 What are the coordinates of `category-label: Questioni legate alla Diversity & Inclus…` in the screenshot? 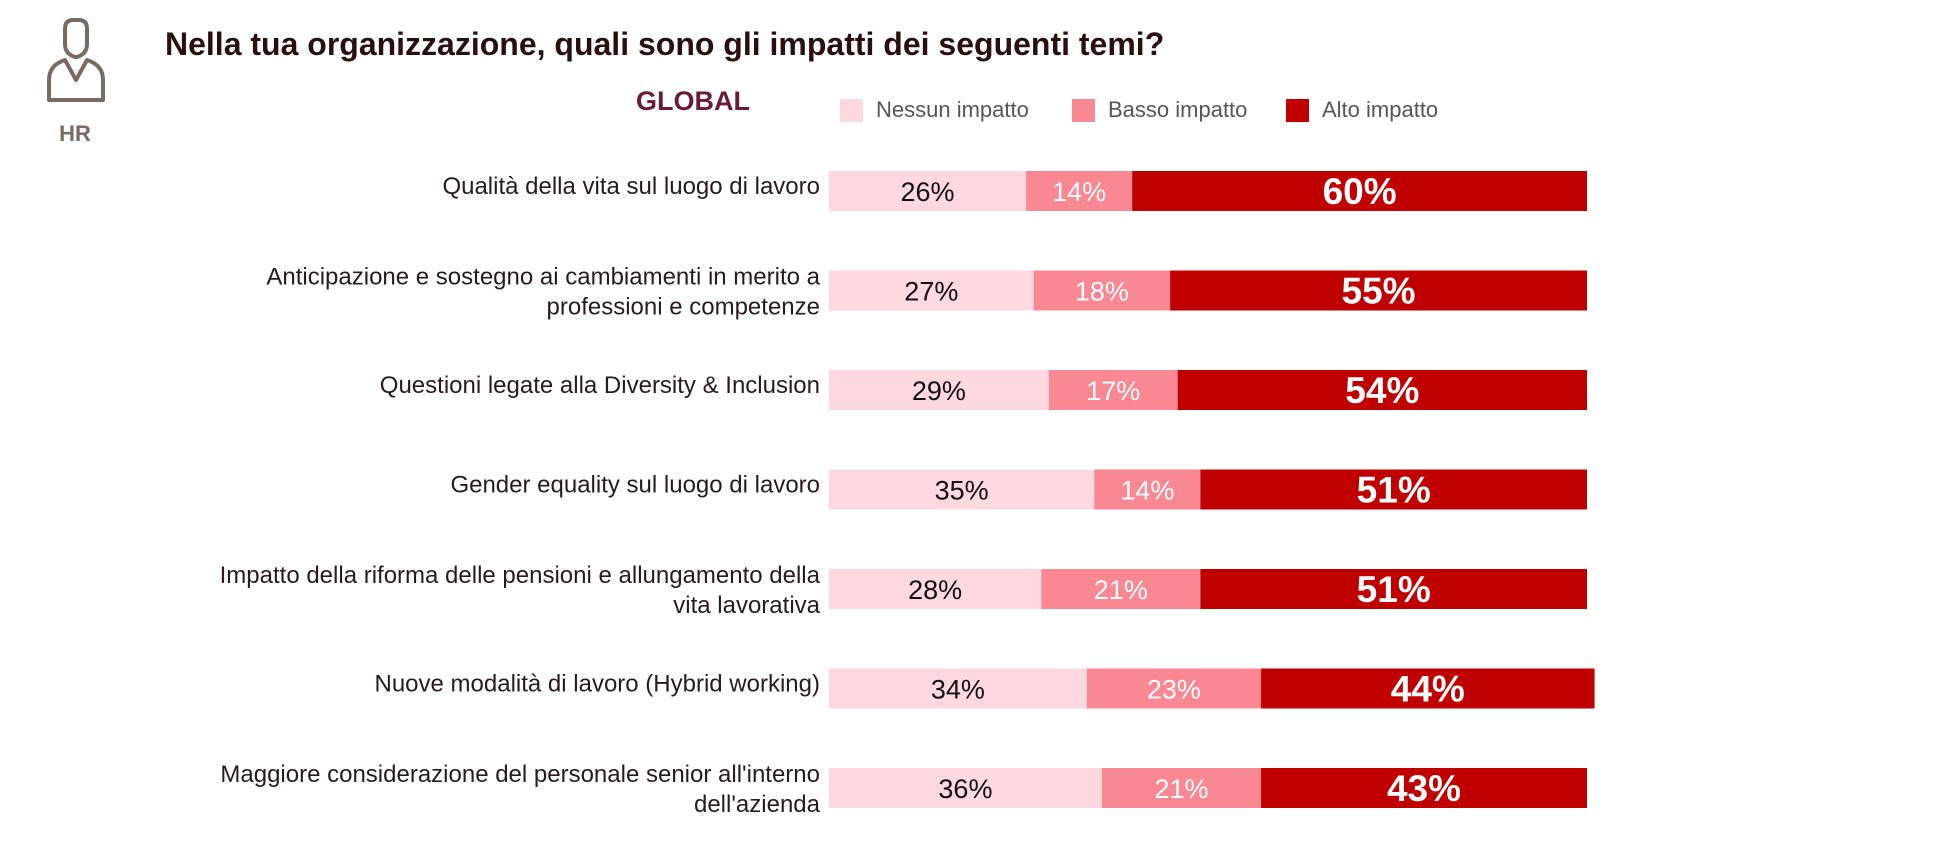 It's located at (600, 385).